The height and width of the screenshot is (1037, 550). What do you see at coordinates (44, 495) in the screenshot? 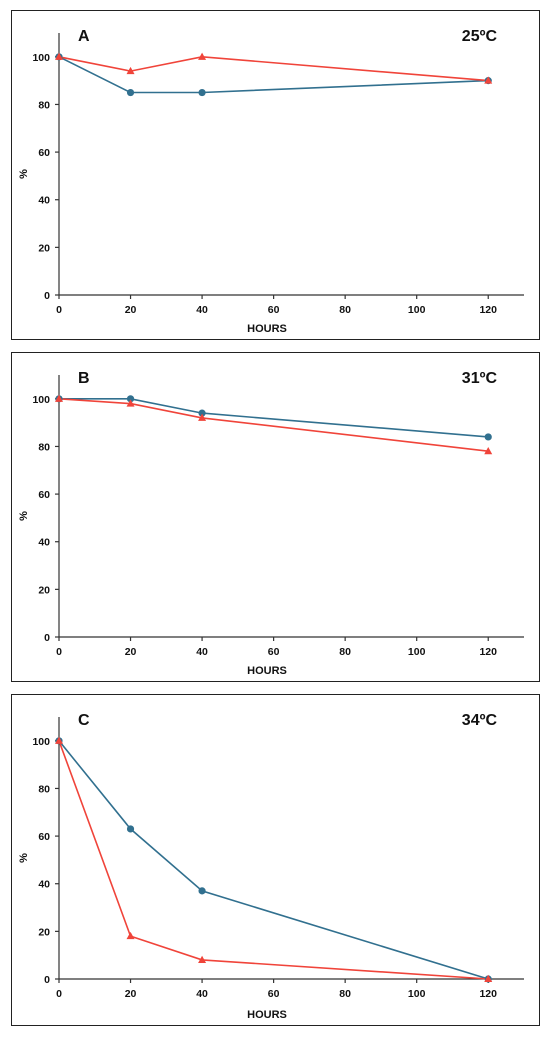
I see `chart-b-y-tick-label: 60` at bounding box center [44, 495].